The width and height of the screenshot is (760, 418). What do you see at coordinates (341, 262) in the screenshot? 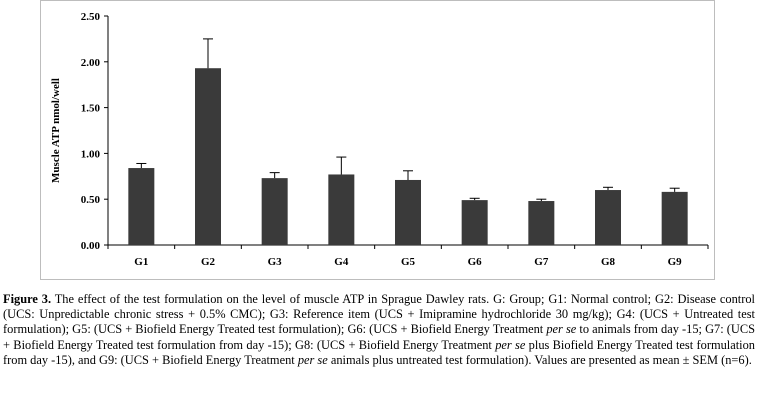
I see `x-tick-label: G4` at bounding box center [341, 262].